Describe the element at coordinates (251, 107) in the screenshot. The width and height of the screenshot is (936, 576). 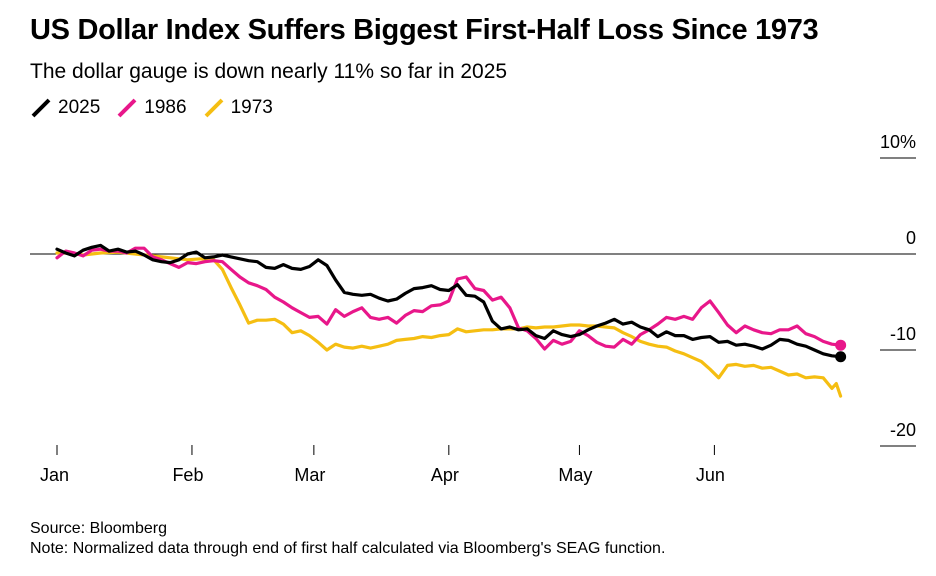
I see `legend-label-1973: 1973` at that location.